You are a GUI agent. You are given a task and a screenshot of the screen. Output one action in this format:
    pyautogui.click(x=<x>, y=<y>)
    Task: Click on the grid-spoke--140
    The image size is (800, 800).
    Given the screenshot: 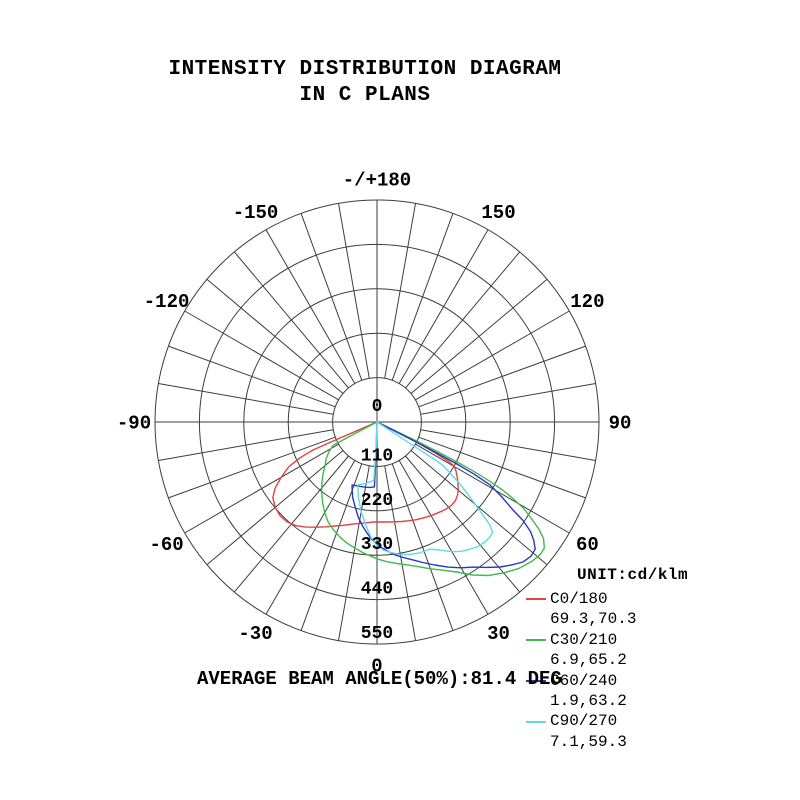 What is the action you would take?
    pyautogui.click(x=291, y=320)
    